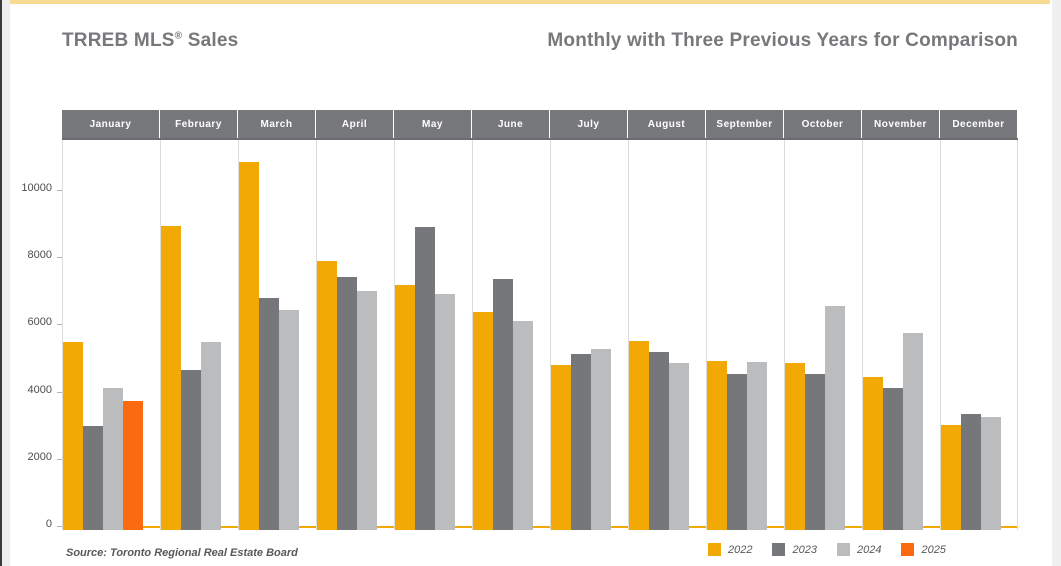  I want to click on bar-2024-august, so click(679, 446).